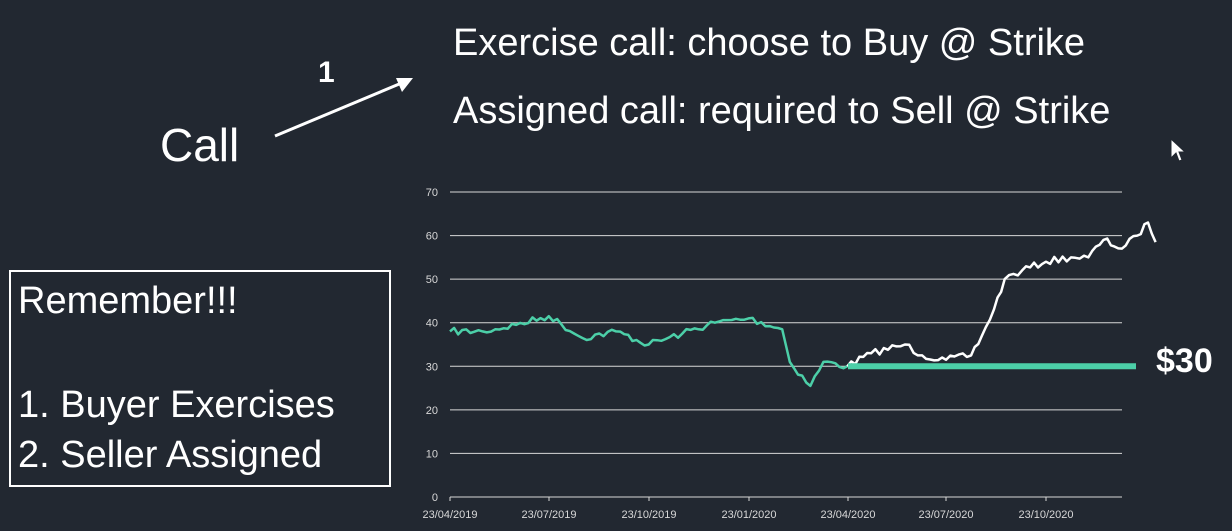 The width and height of the screenshot is (1232, 531). Describe the element at coordinates (432, 280) in the screenshot. I see `y-tick-label: 50` at that location.